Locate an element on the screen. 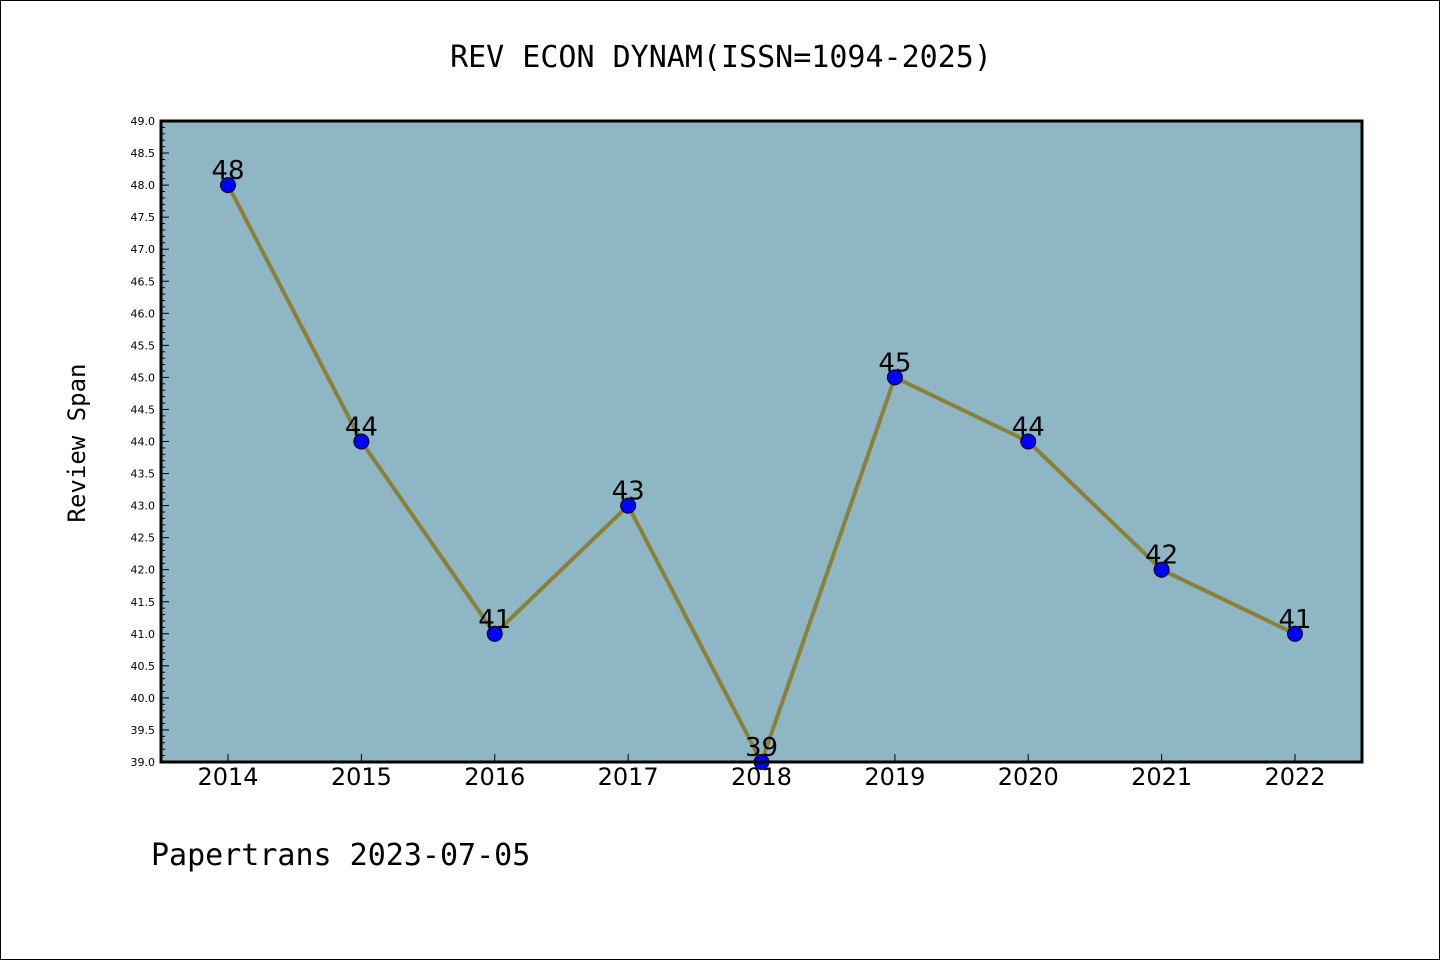 The height and width of the screenshot is (961, 1440). y-tick-label: 49.0 is located at coordinates (143, 121).